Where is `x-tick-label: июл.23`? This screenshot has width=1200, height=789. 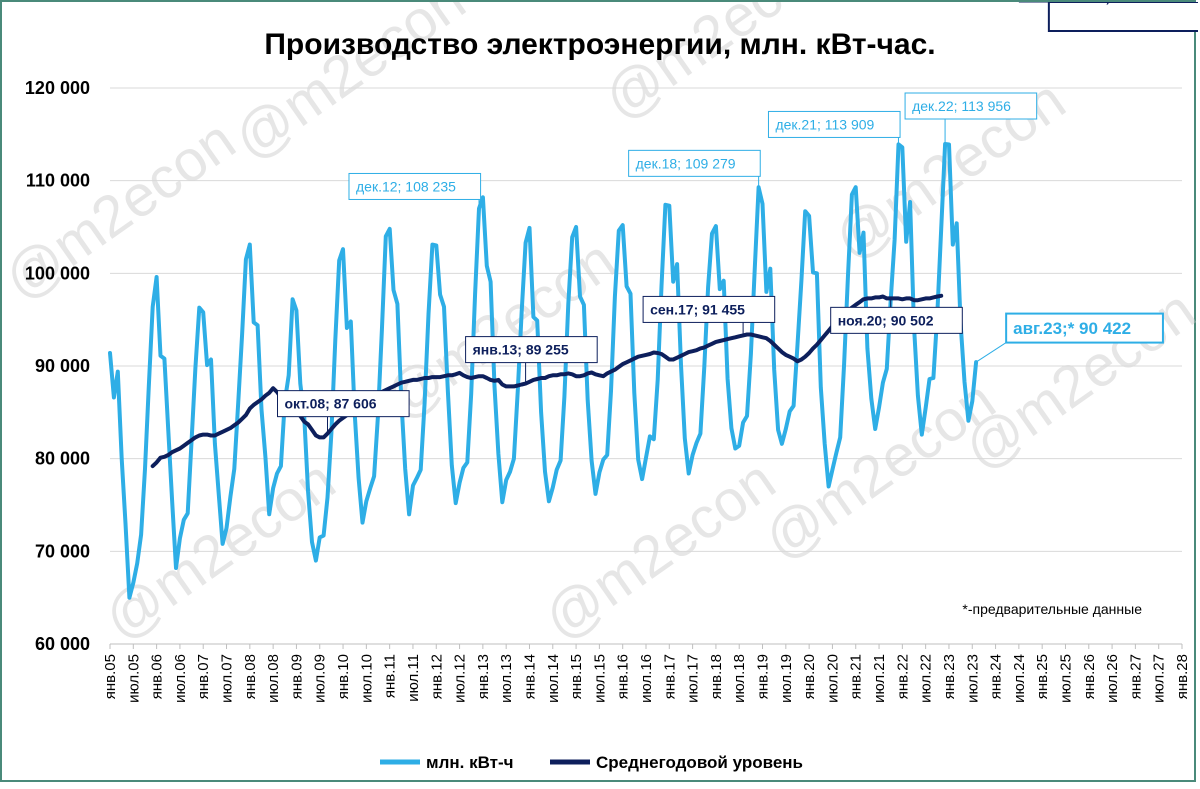
x-tick-label: июл.23 is located at coordinates (972, 678).